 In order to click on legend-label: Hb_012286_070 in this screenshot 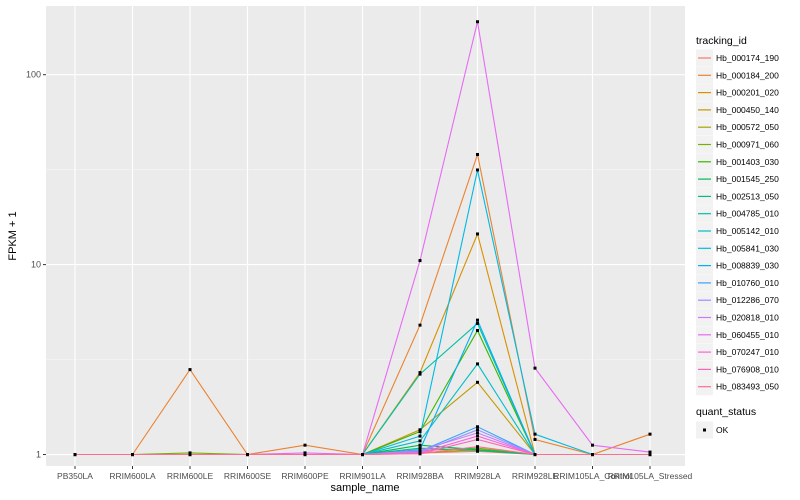, I will do `click(747, 300)`.